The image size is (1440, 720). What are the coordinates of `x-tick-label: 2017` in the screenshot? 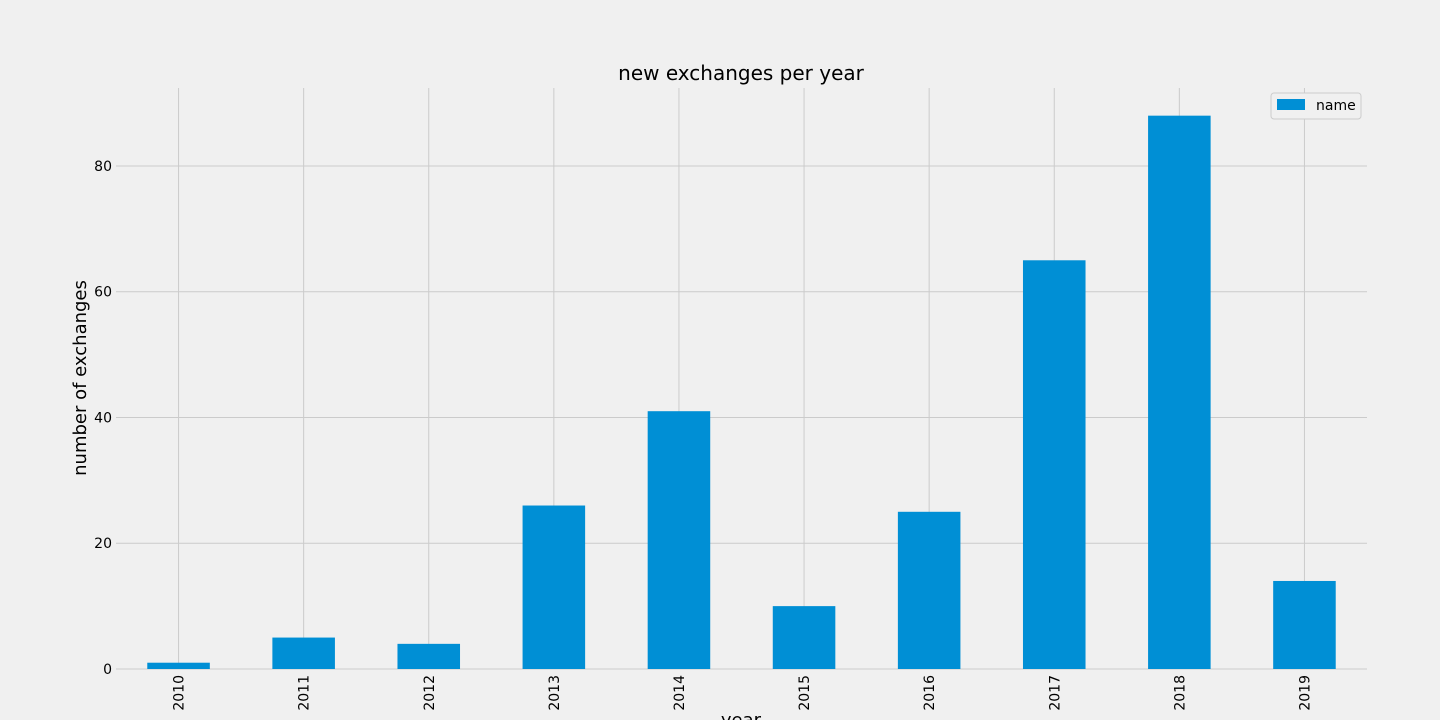 It's located at (1055, 693).